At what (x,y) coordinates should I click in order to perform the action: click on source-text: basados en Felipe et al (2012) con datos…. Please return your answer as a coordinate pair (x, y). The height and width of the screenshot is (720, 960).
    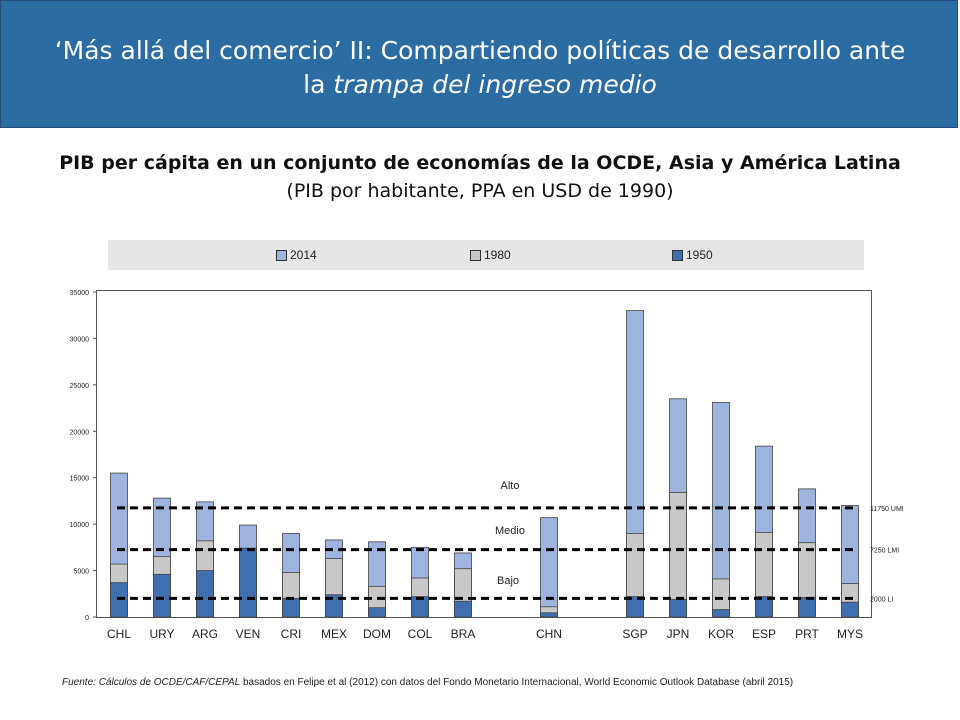
    Looking at the image, I should click on (517, 682).